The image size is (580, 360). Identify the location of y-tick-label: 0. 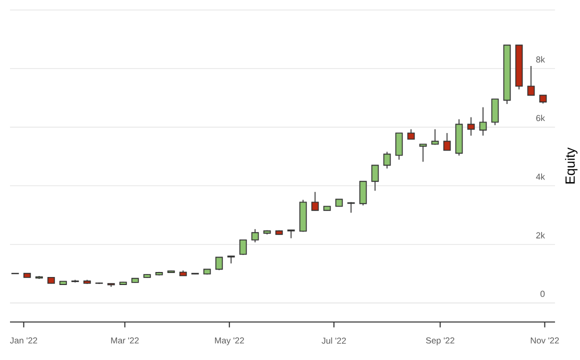
(542, 293).